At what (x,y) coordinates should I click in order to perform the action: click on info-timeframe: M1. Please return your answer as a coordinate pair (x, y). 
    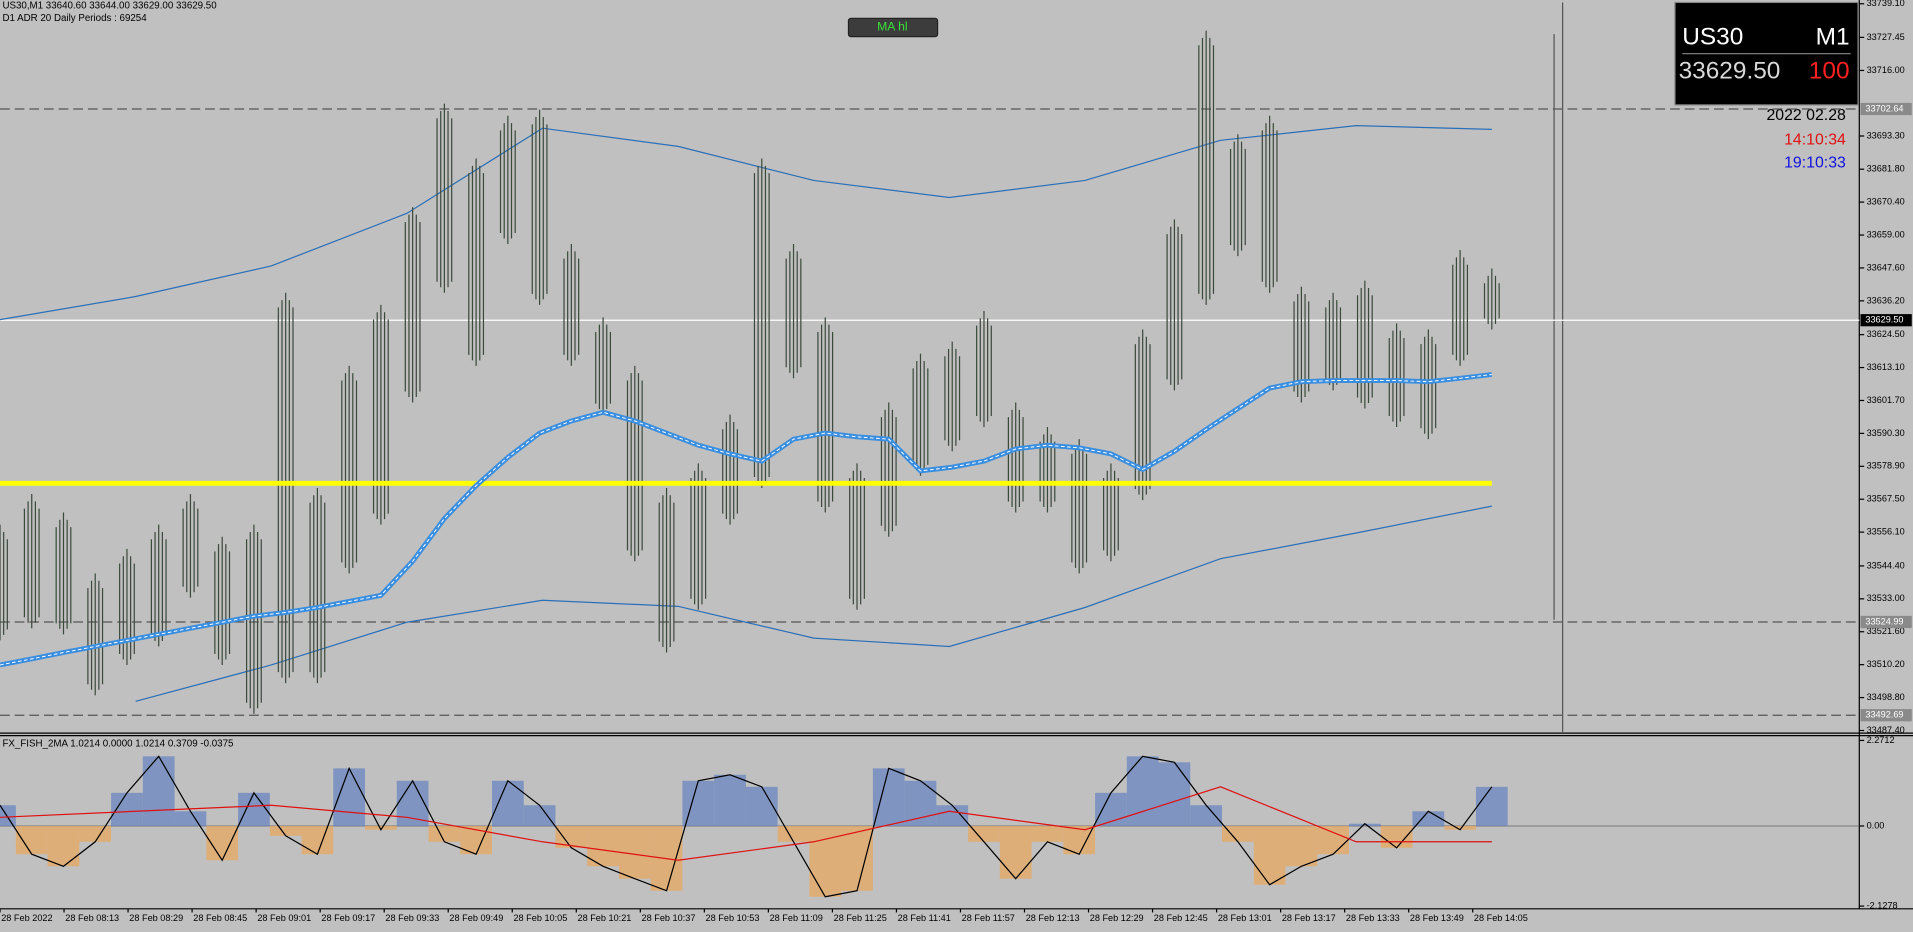
    Looking at the image, I should click on (1833, 36).